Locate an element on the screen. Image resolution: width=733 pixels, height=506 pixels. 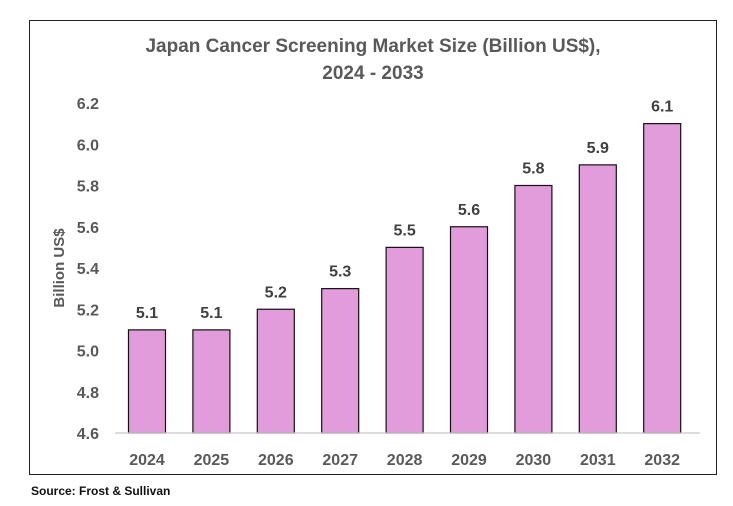
y-tick-label: 5.6 is located at coordinates (88, 228).